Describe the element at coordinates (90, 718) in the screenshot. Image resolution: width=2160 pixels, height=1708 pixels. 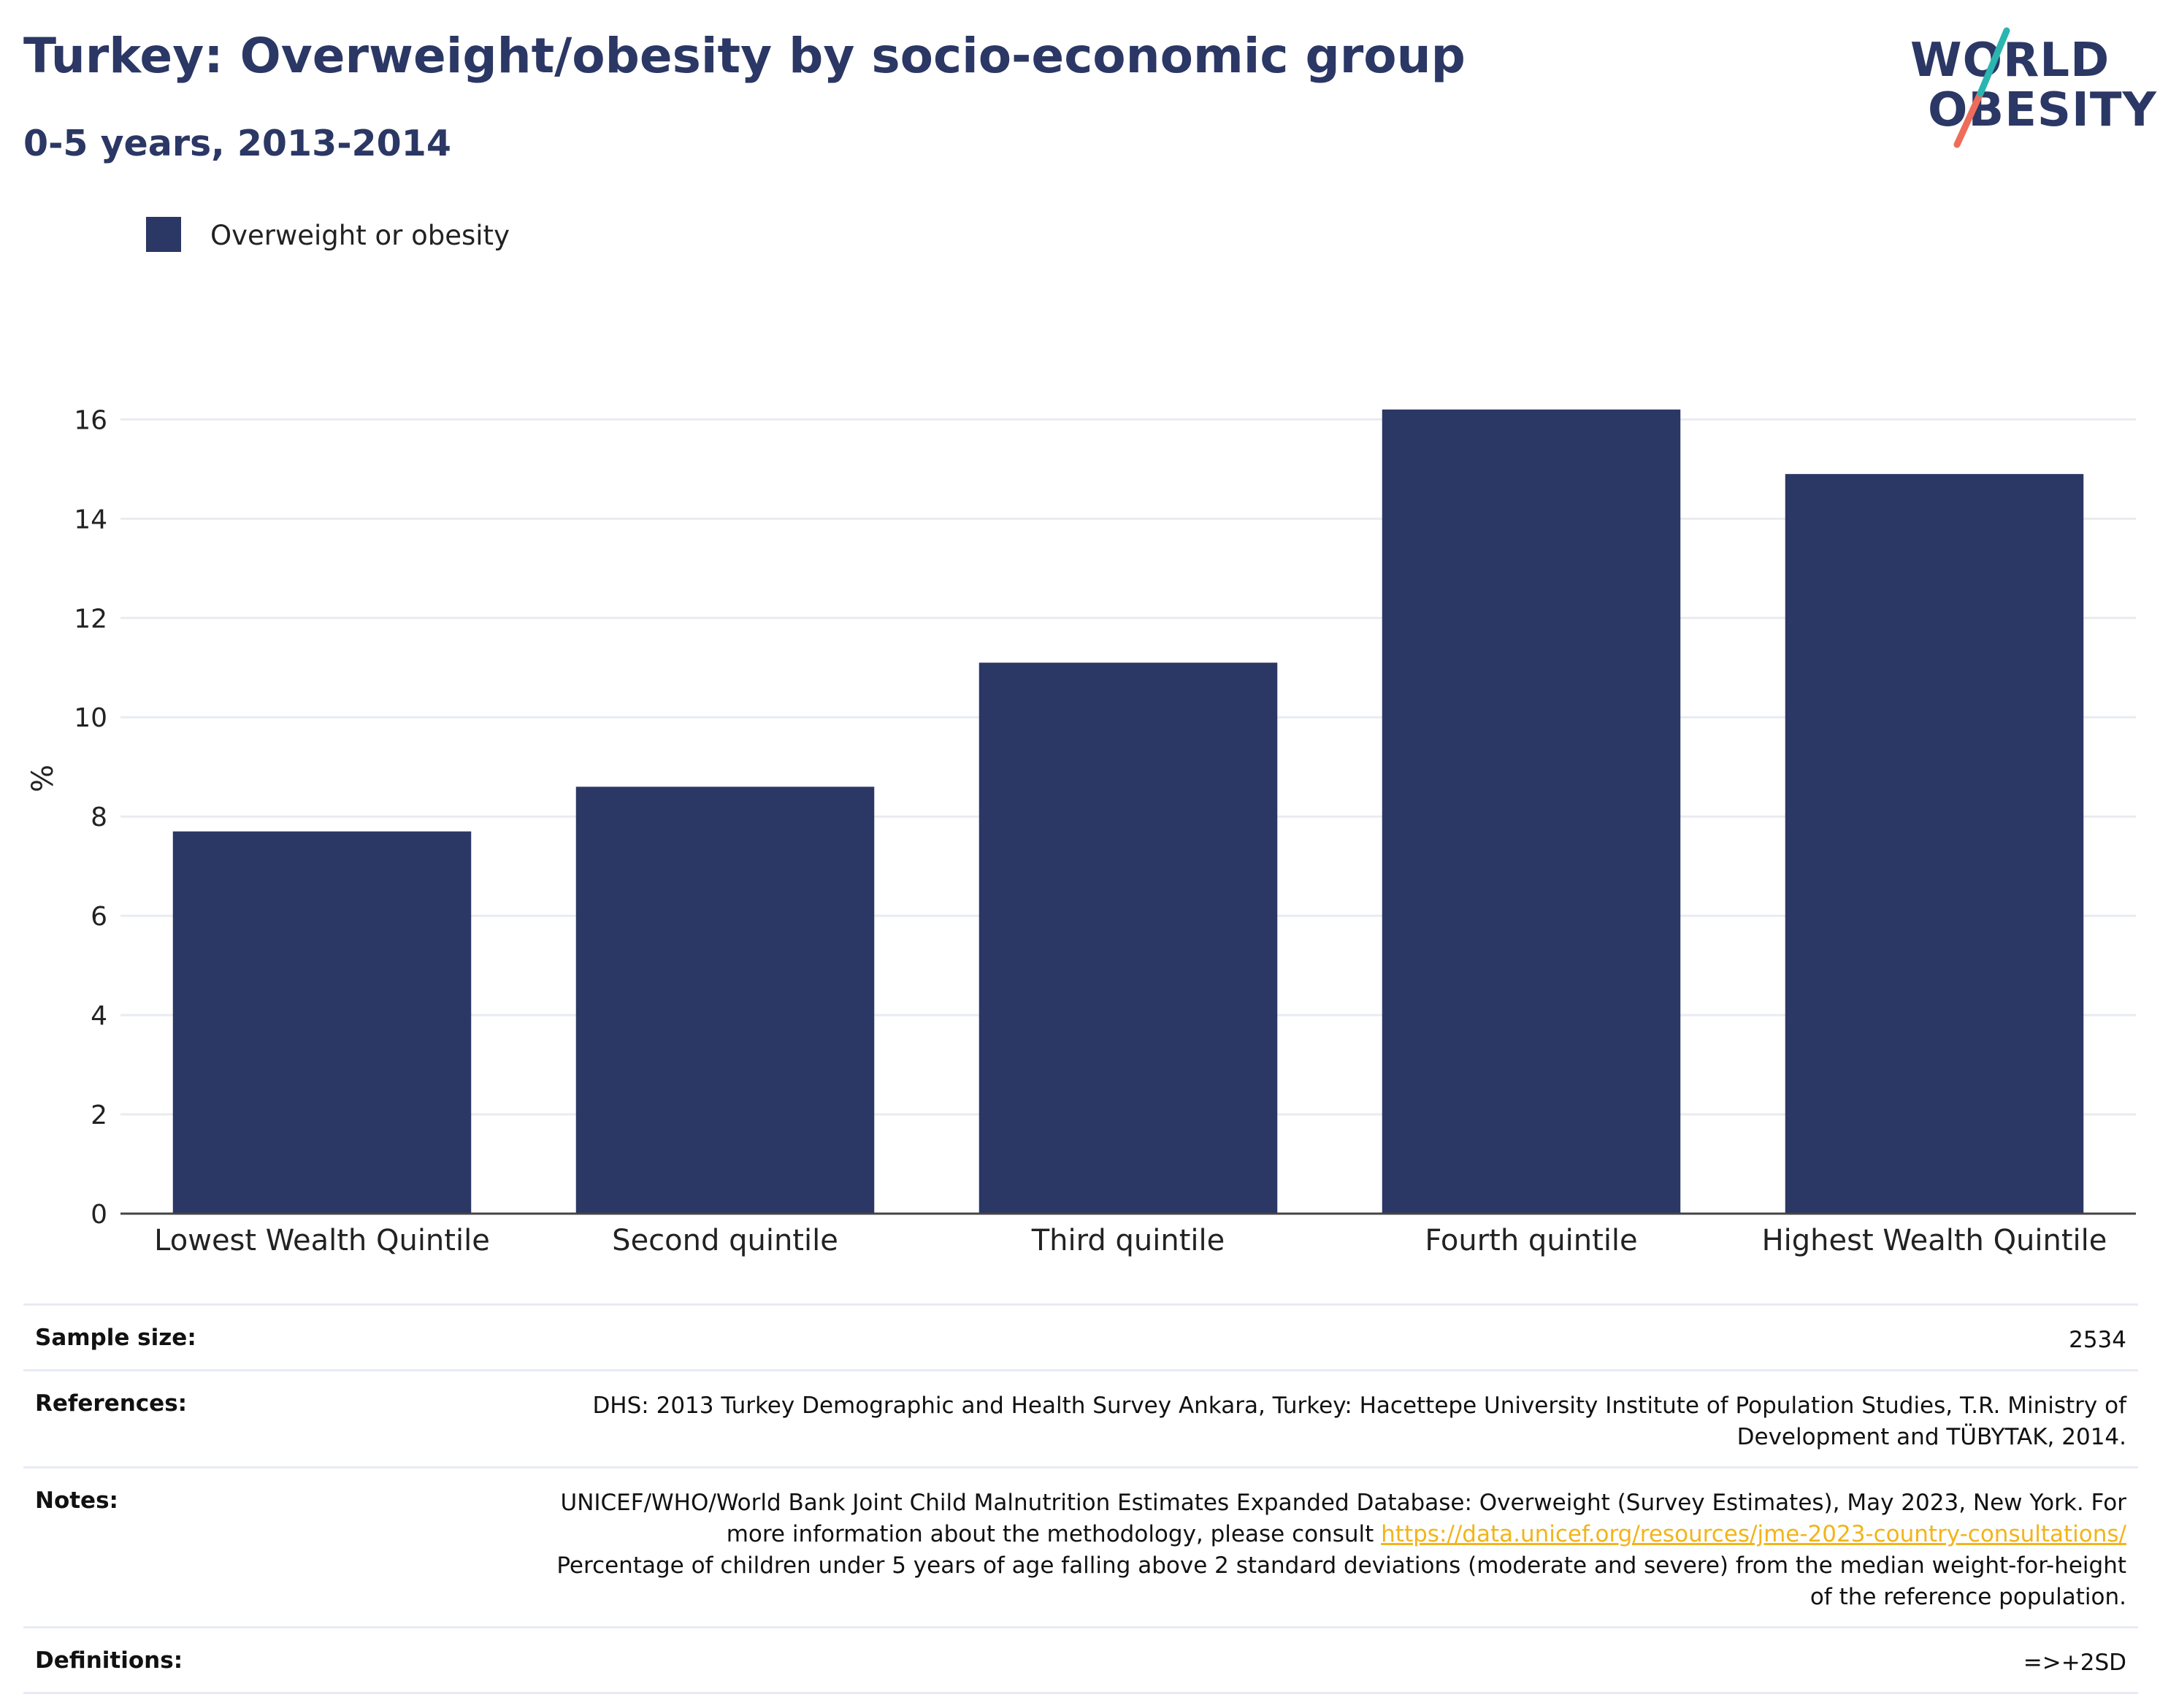
I see `y-tick-label: 10` at that location.